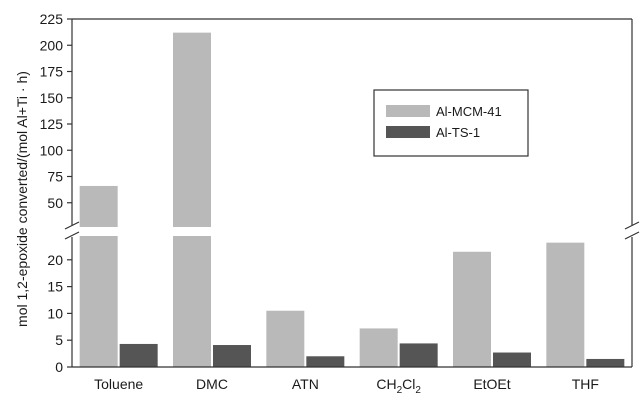  I want to click on axis-break-gap-toluene, so click(98, 231).